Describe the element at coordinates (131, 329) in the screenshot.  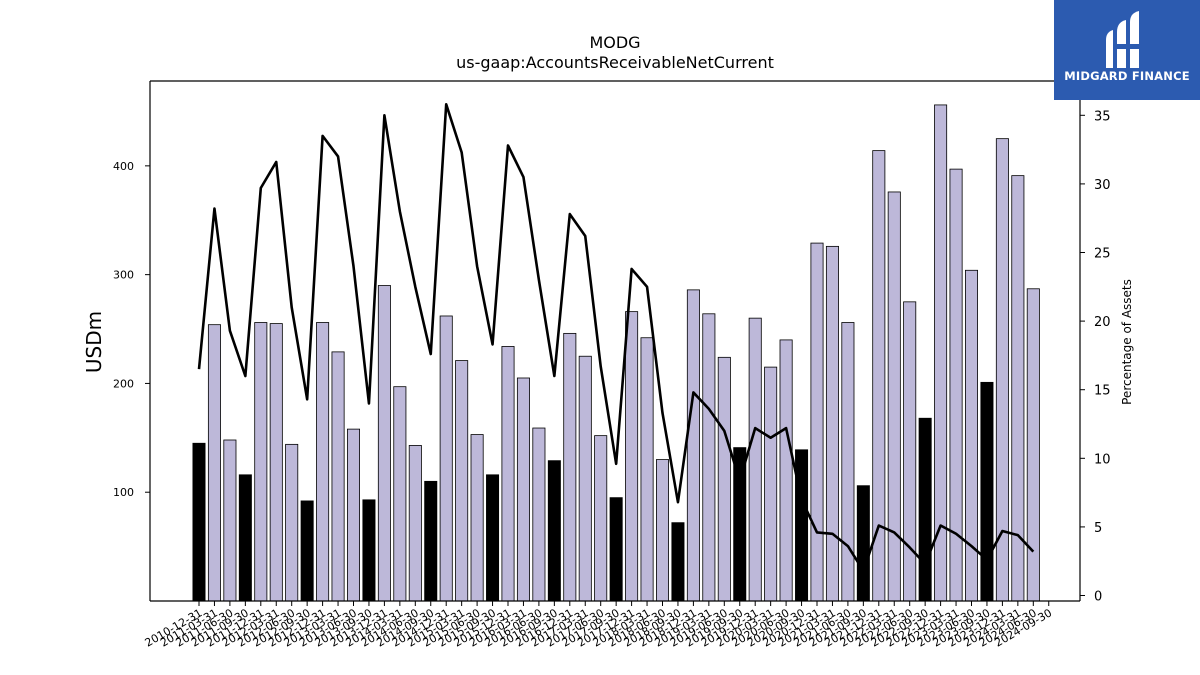
I see `y-ticks: 100 200 300 400` at that location.